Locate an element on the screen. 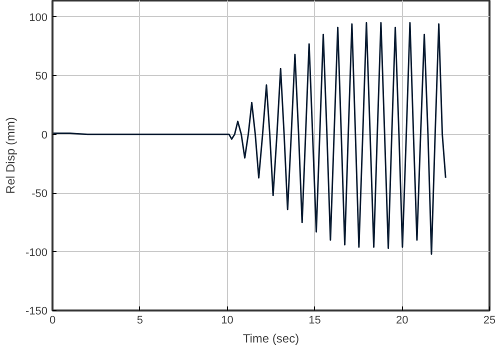 Image resolution: width=501 pixels, height=348 pixels. y-axis-title: Rel Disp (mm) is located at coordinates (10, 155).